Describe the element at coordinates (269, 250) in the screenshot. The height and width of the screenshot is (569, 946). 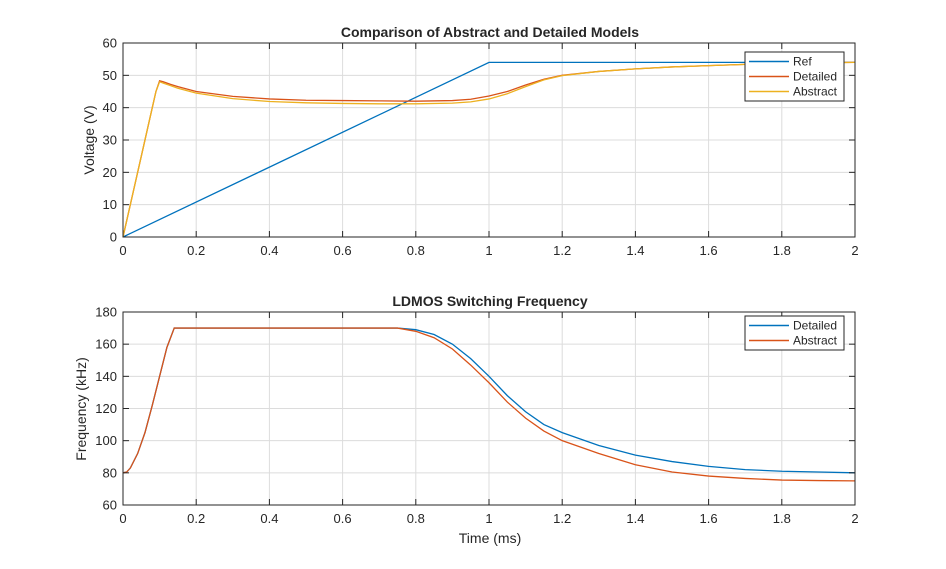
I see `voltage-x-tick-label: 0.4` at that location.